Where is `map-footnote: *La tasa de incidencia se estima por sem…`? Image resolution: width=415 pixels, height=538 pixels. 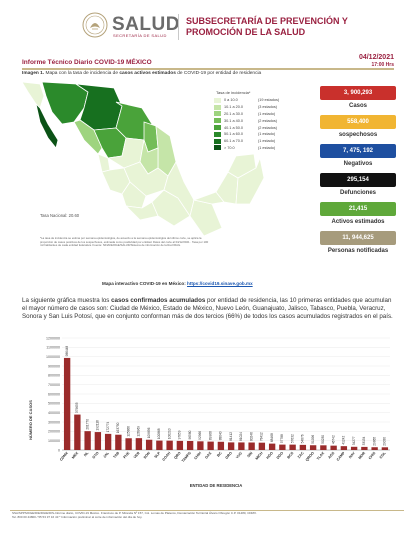 map-footnote: *La tasa de incidencia se estima por sem… is located at coordinates (124, 242).